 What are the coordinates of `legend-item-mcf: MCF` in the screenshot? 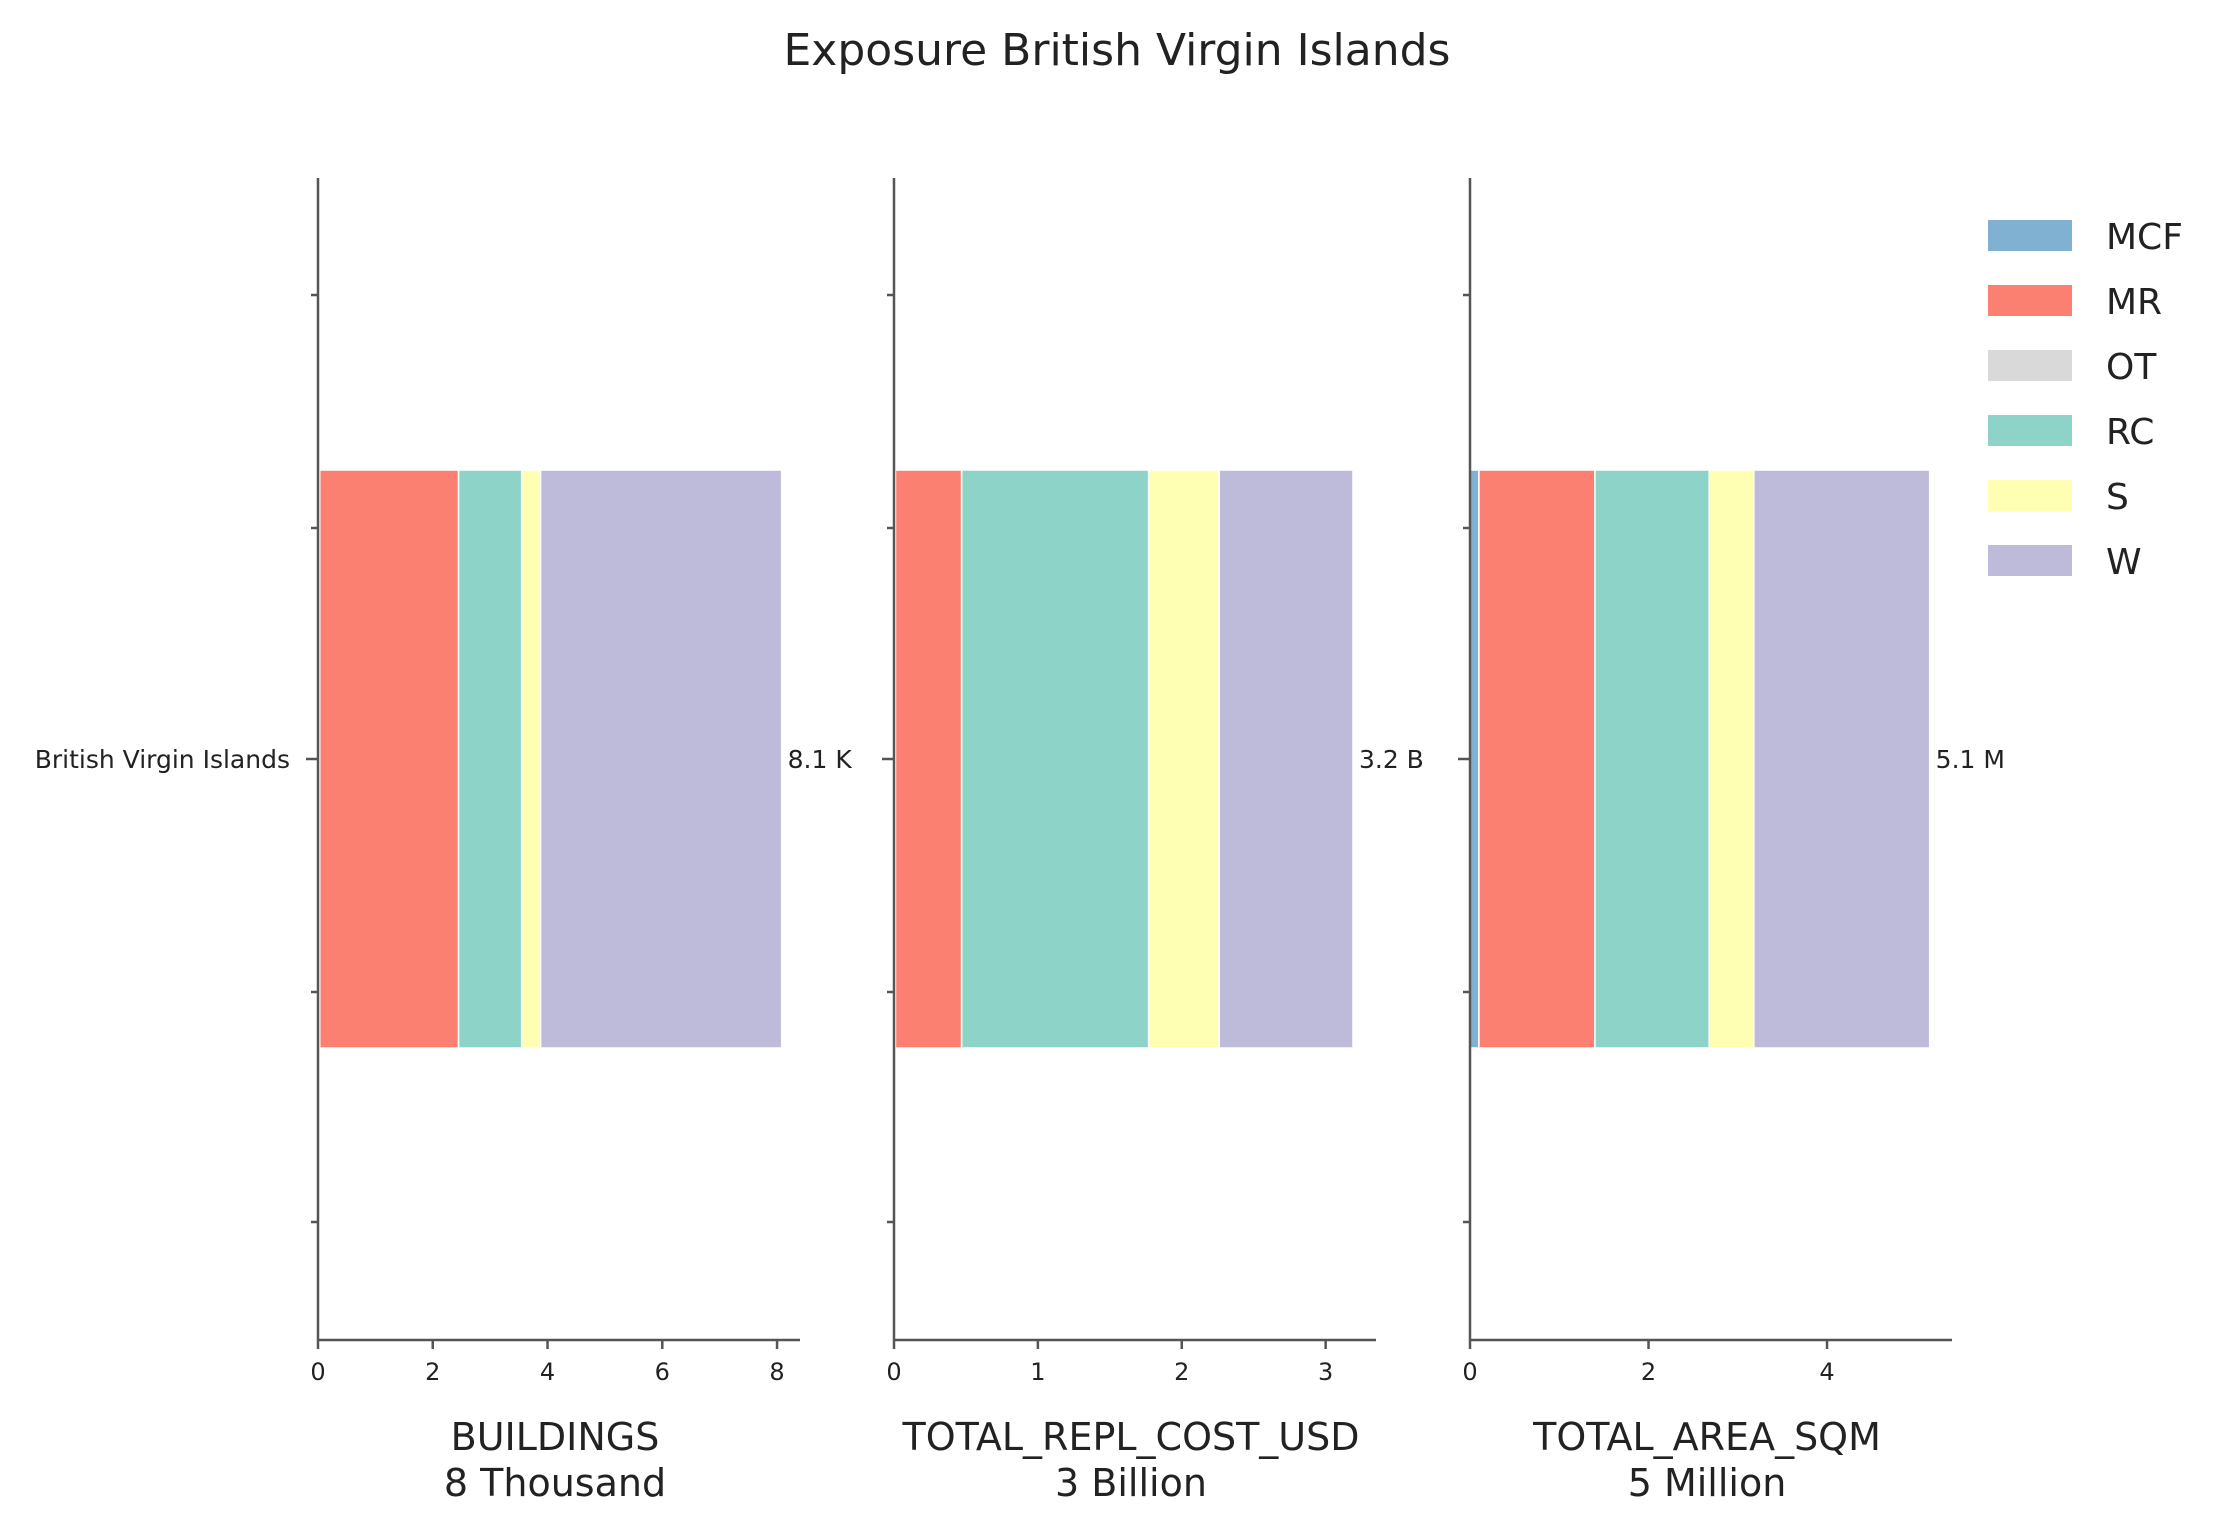 It's located at (2085, 237).